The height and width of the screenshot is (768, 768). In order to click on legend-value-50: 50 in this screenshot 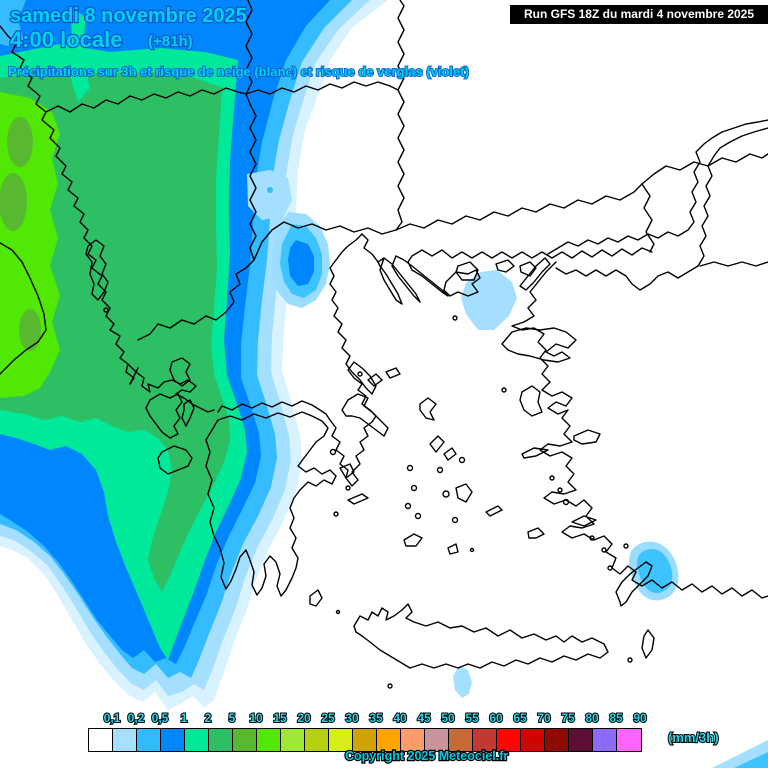, I will do `click(447, 718)`.